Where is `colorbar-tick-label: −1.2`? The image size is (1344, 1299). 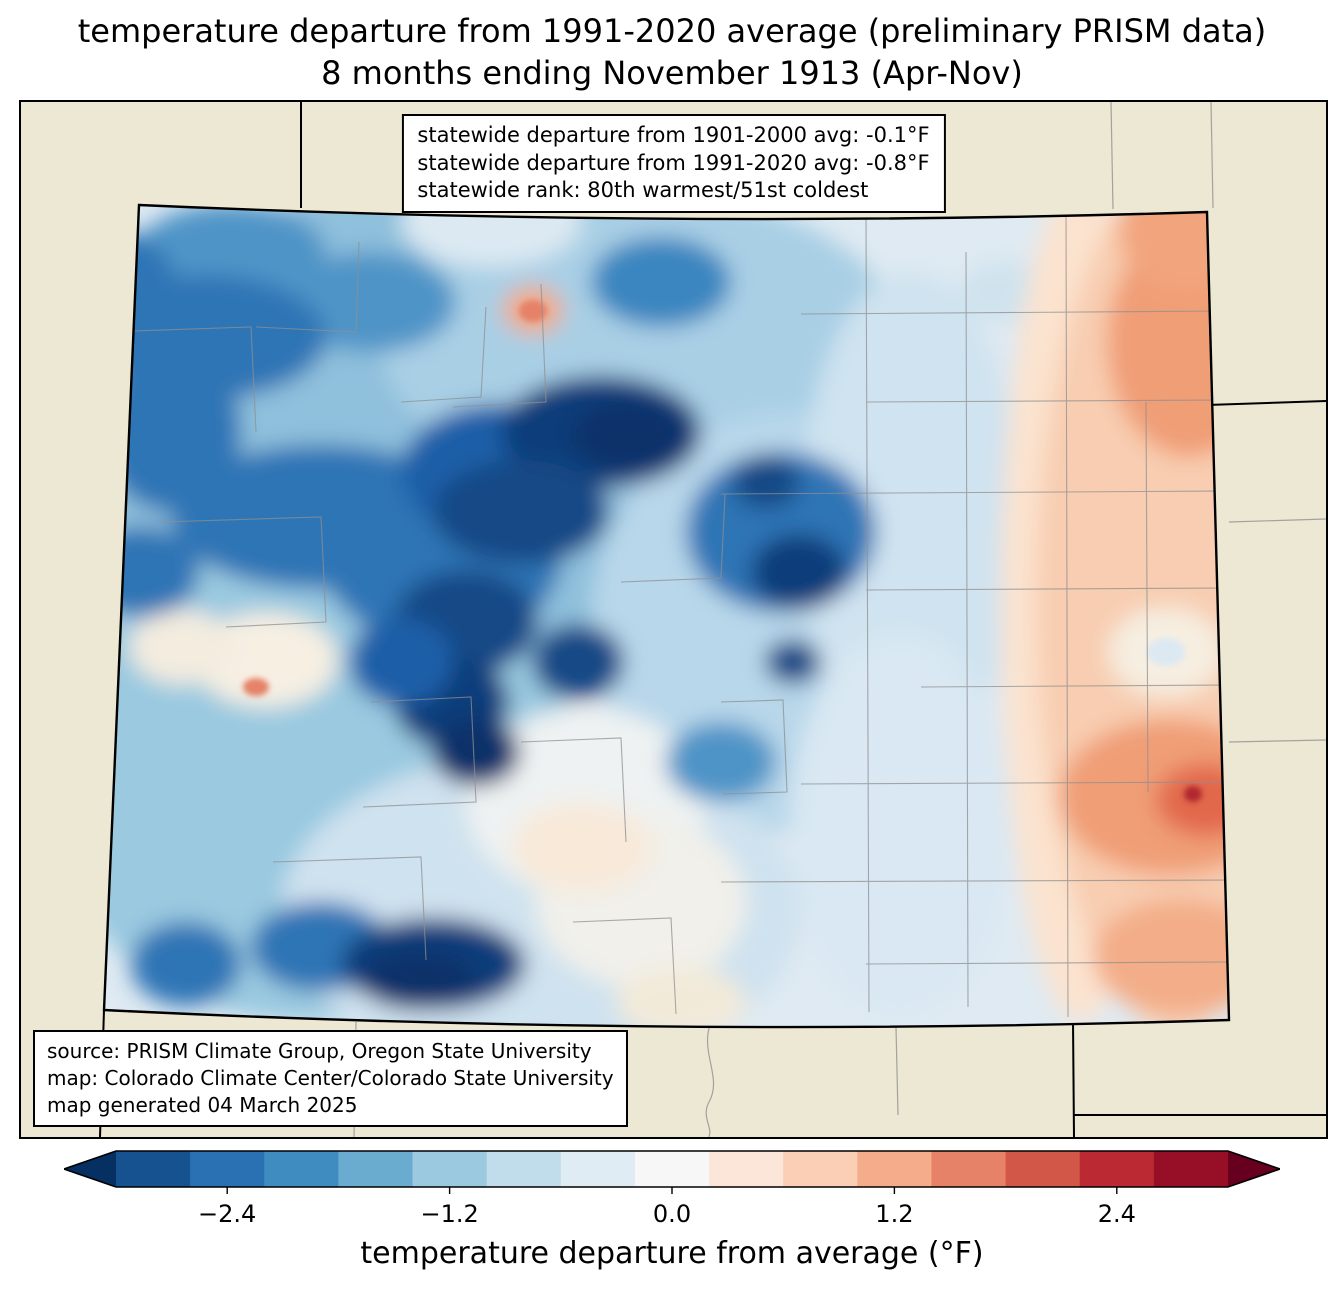
colorbar-tick-label: −1.2 is located at coordinates (449, 1214).